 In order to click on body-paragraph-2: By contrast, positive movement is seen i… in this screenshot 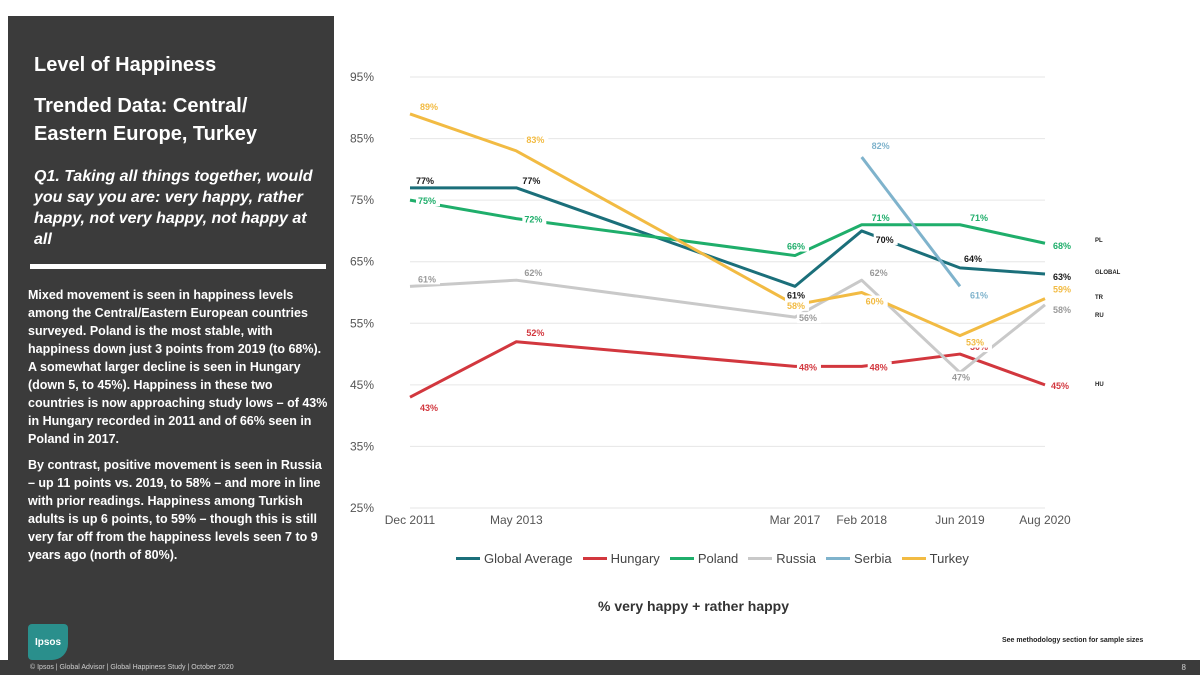, I will do `click(175, 510)`.